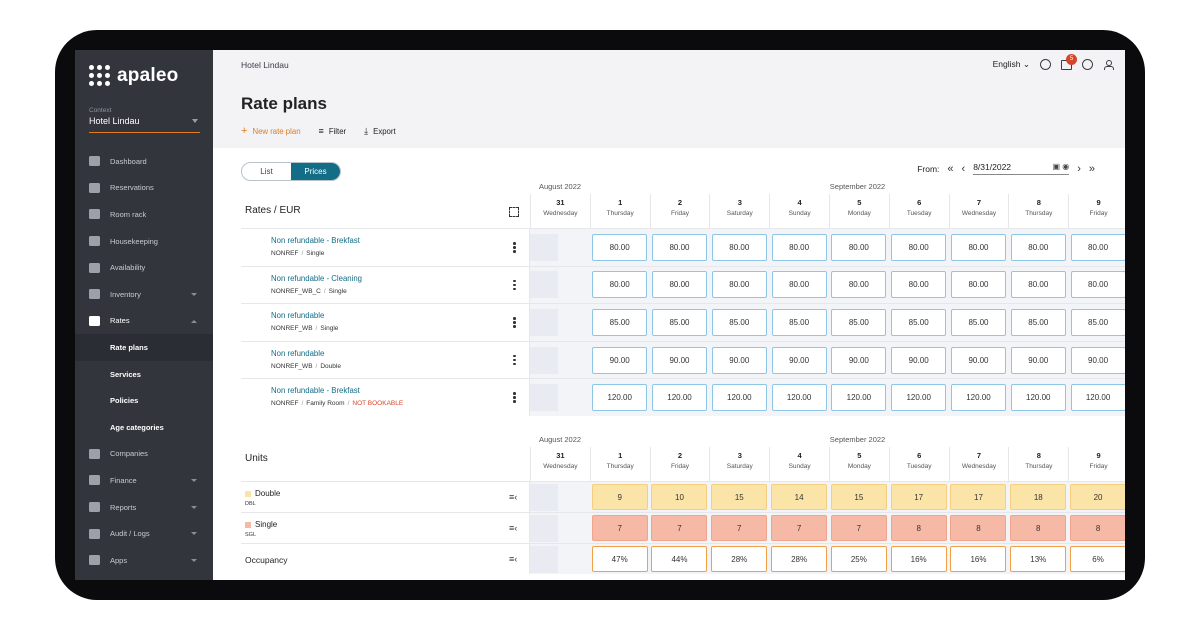  What do you see at coordinates (144, 241) in the screenshot?
I see `sidebar-item-housekeeping: Housekeeping` at bounding box center [144, 241].